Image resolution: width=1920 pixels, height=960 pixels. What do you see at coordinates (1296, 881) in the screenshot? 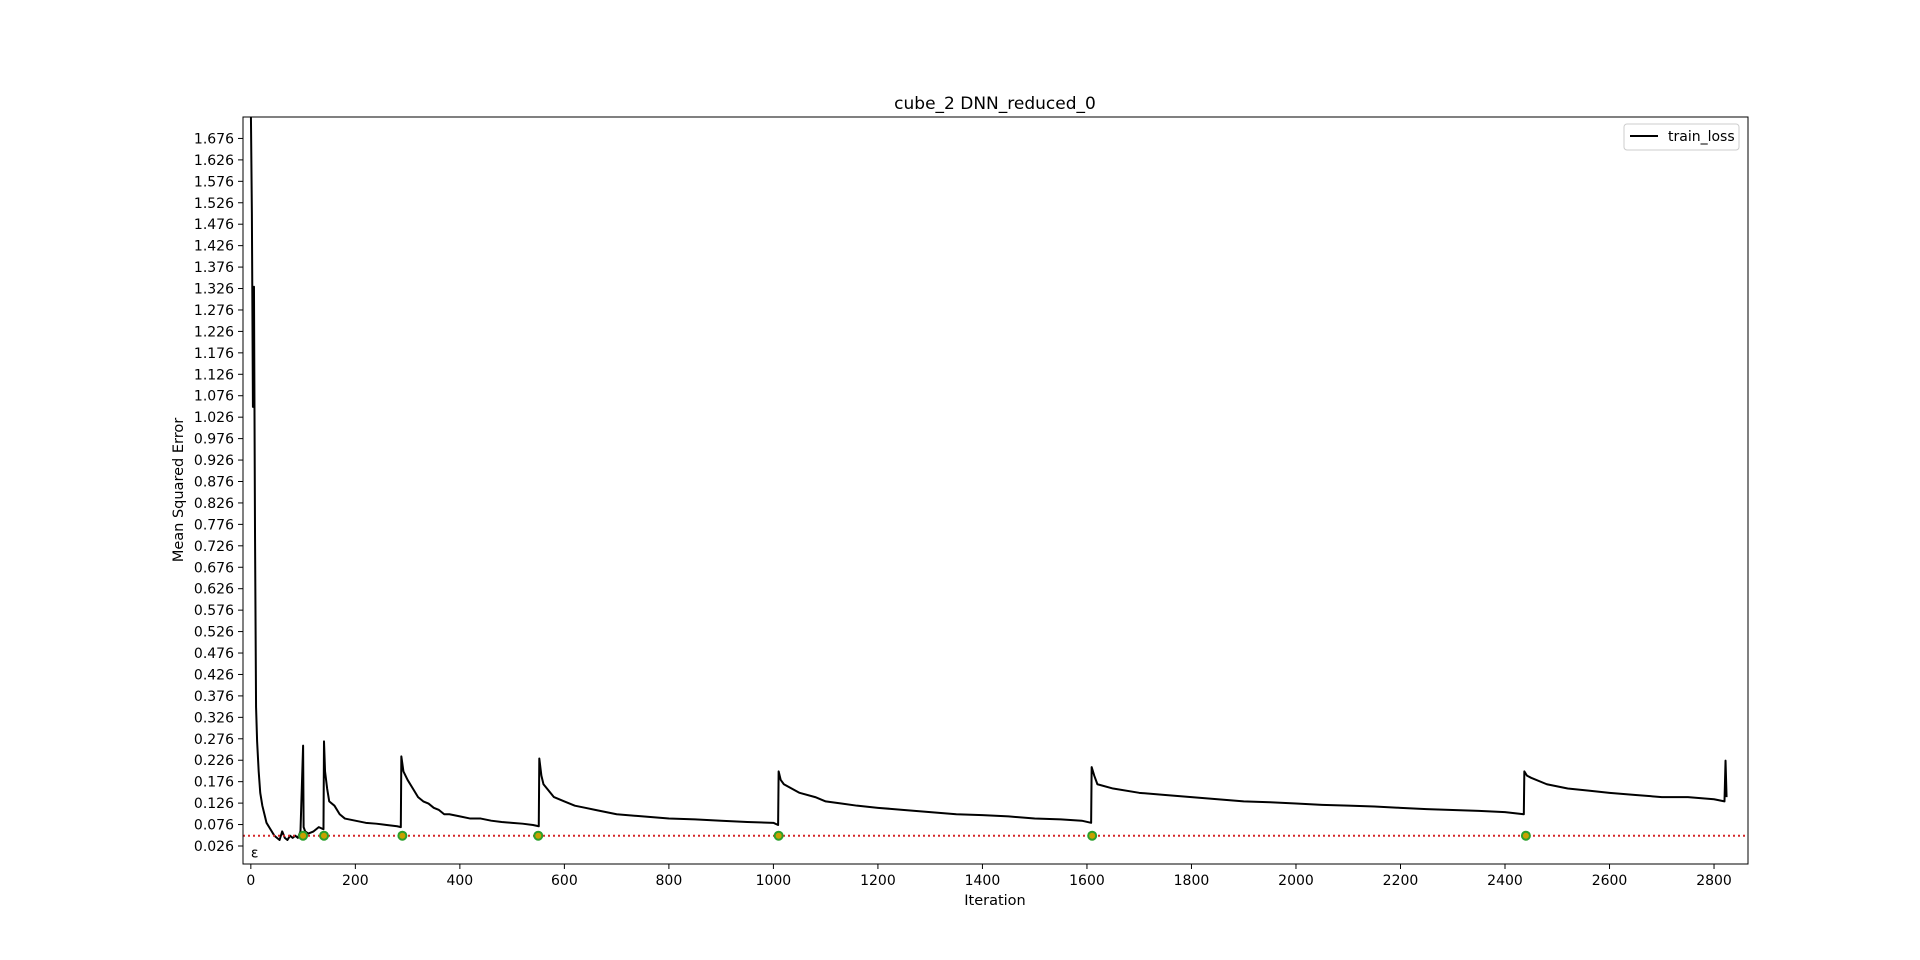
I see `x-tick-label: 2000` at bounding box center [1296, 881].